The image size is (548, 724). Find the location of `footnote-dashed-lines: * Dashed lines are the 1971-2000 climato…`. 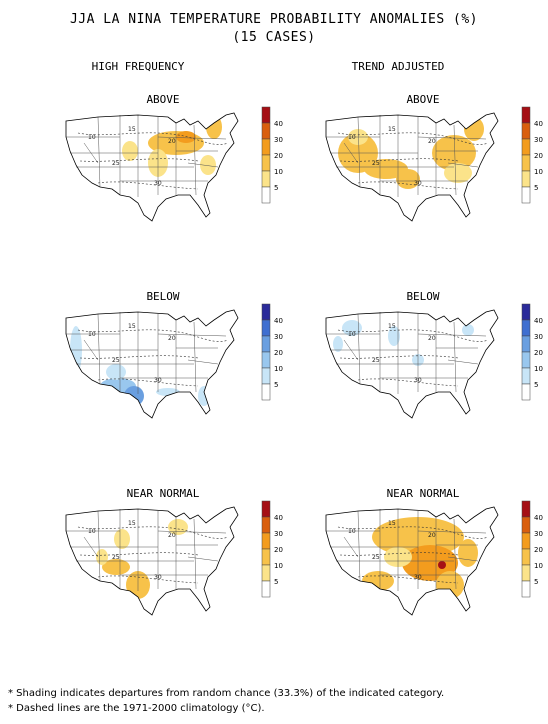

footnote-dashed-lines: * Dashed lines are the 1971-2000 climato… is located at coordinates (136, 708).